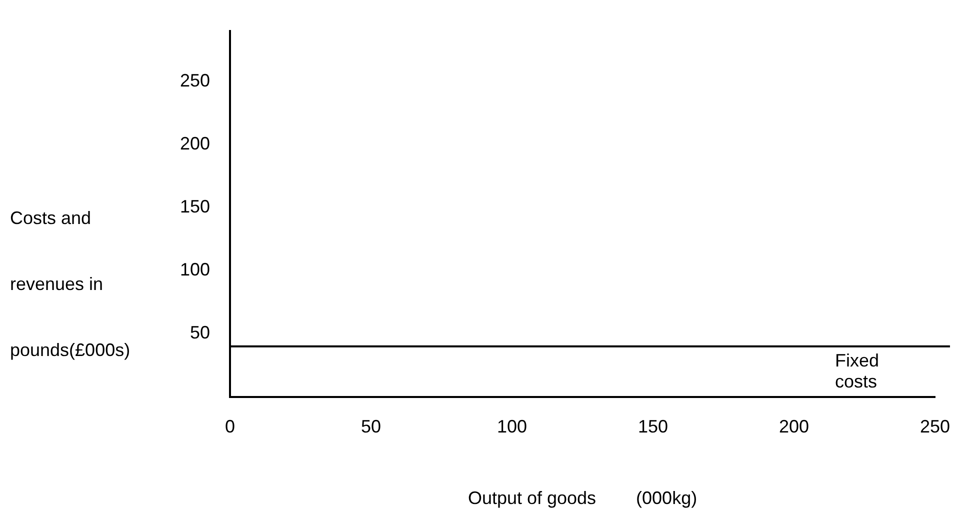  I want to click on x-tick-label: 150, so click(653, 426).